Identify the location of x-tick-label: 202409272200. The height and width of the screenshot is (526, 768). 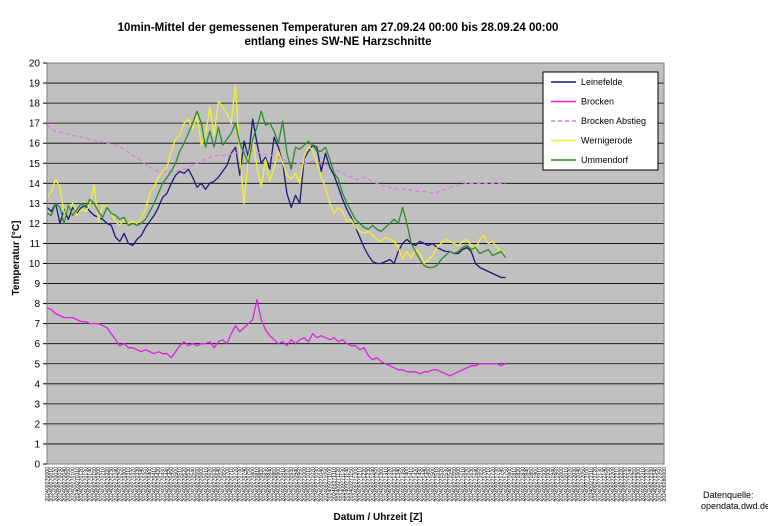
(613, 484).